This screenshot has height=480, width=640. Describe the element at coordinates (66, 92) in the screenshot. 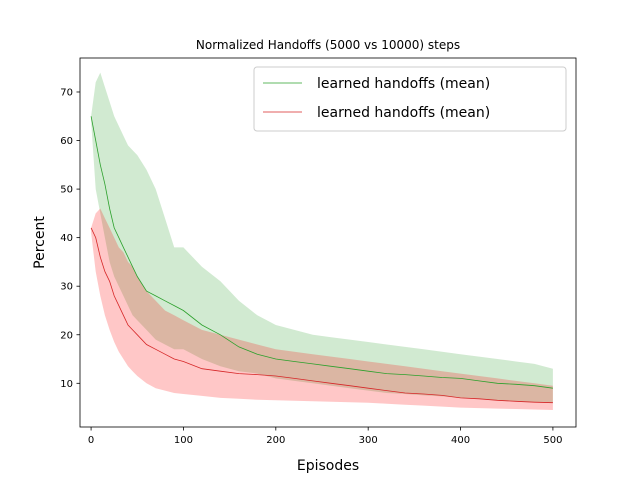

I see `y-tick-label: 70` at that location.